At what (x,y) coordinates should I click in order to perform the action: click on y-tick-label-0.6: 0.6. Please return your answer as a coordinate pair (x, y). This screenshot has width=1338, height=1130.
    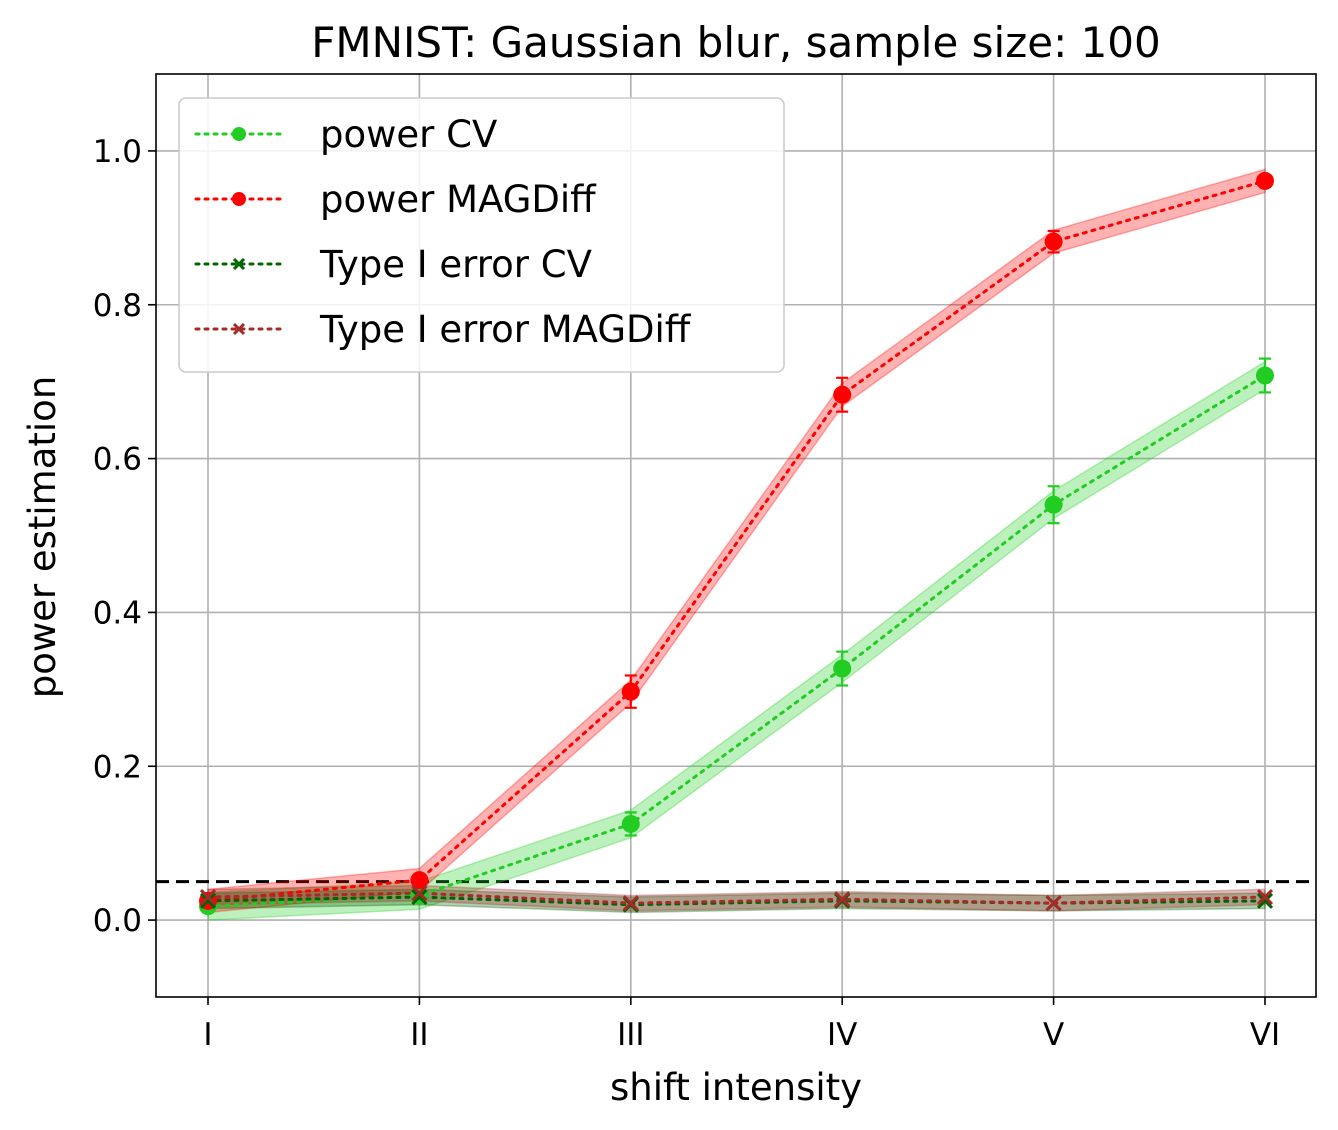
    Looking at the image, I should click on (117, 460).